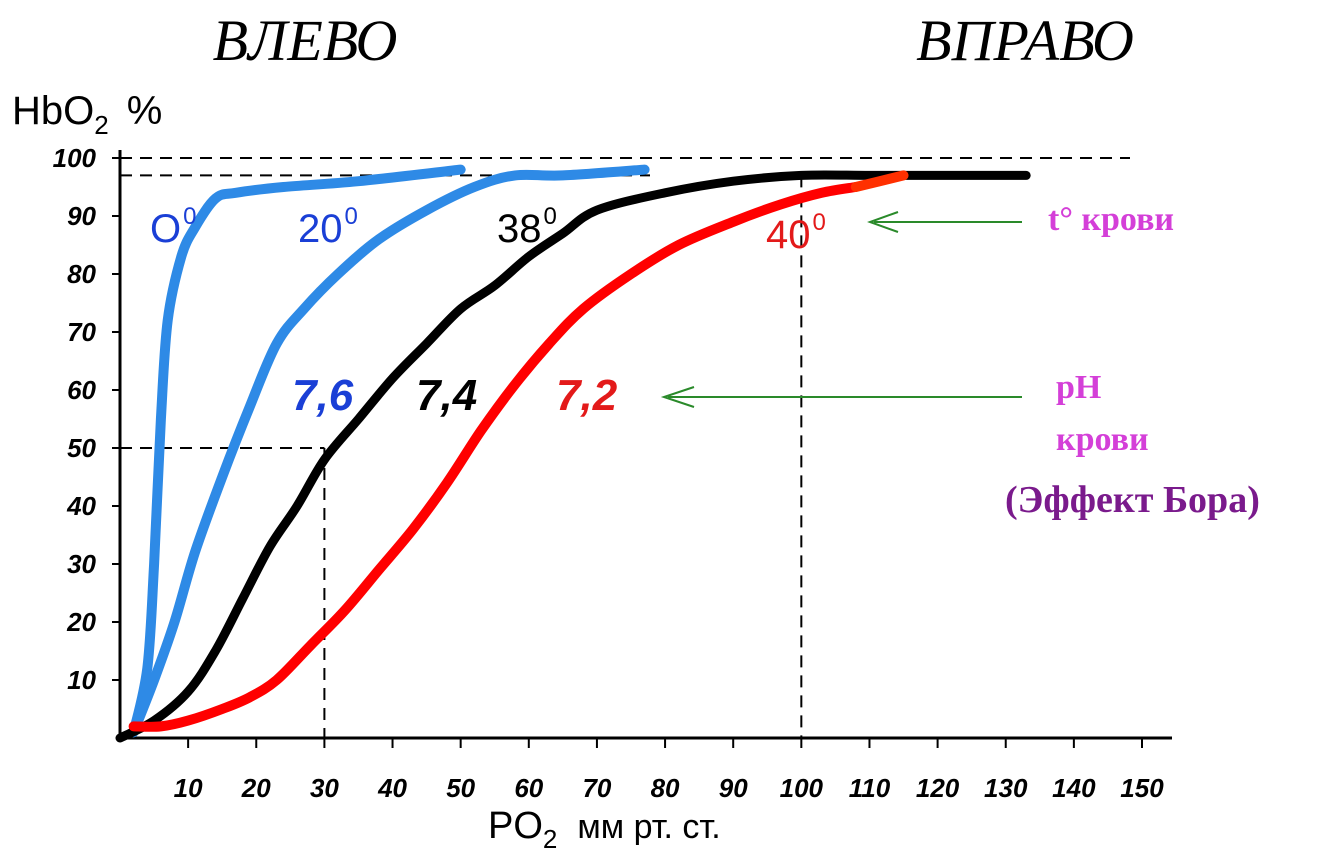  I want to click on y-tick-label-20: 20, so click(81, 622).